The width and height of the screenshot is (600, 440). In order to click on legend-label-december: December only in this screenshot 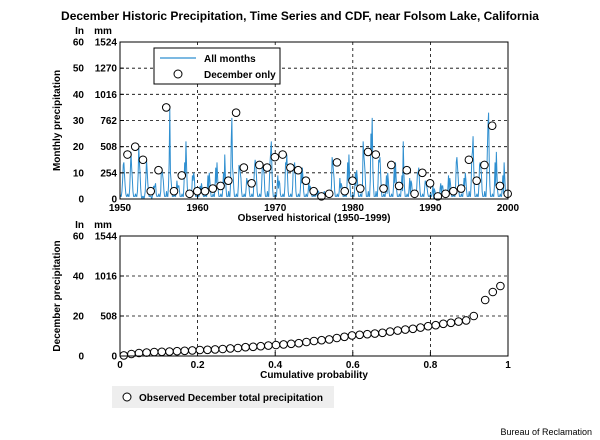, I will do `click(240, 75)`.